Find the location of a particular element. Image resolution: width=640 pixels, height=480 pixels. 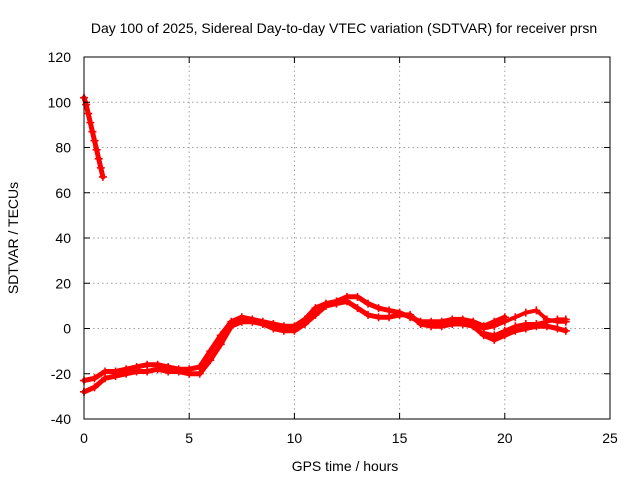

series-trace is located at coordinates (93, 137).